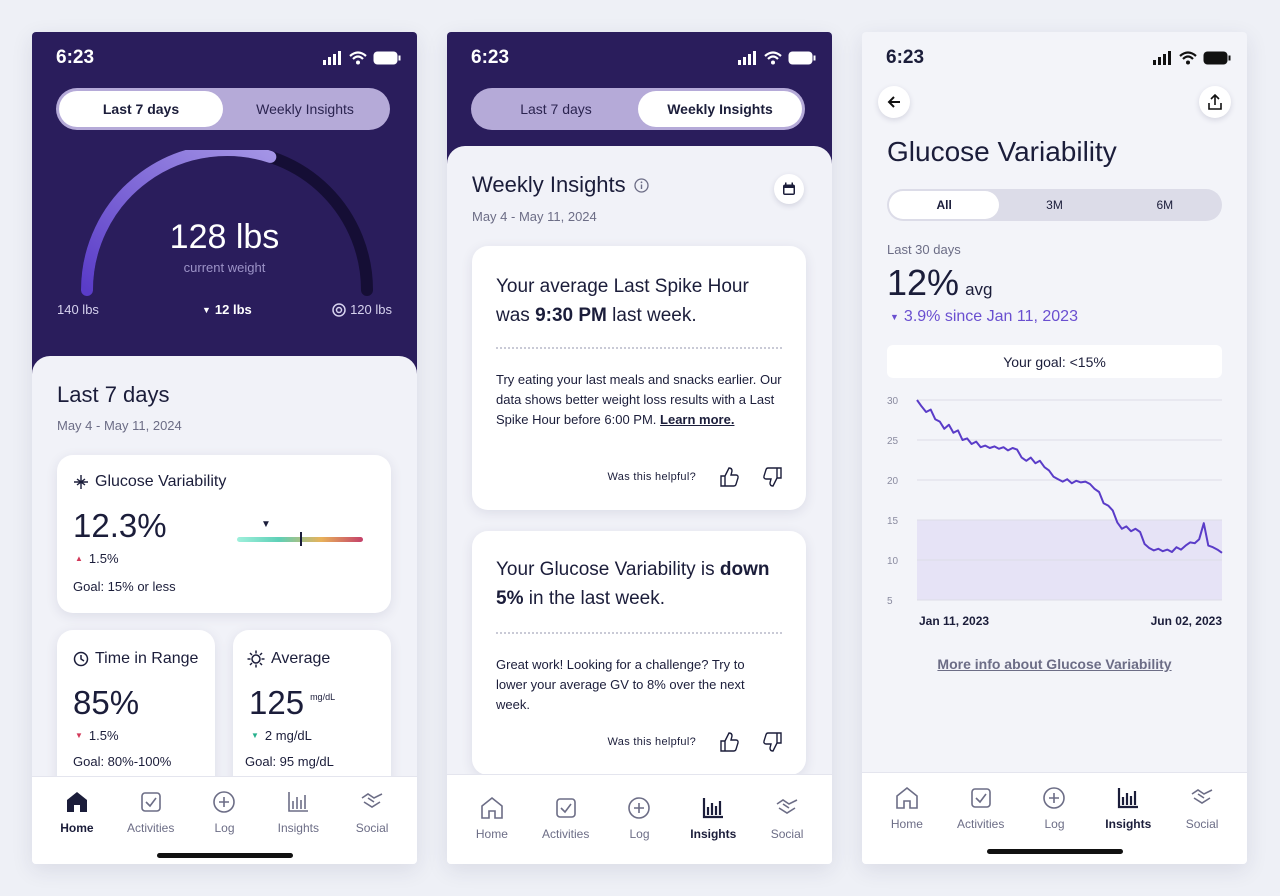 The height and width of the screenshot is (896, 1280). Describe the element at coordinates (713, 834) in the screenshot. I see `nav-insights-label: Insights` at that location.